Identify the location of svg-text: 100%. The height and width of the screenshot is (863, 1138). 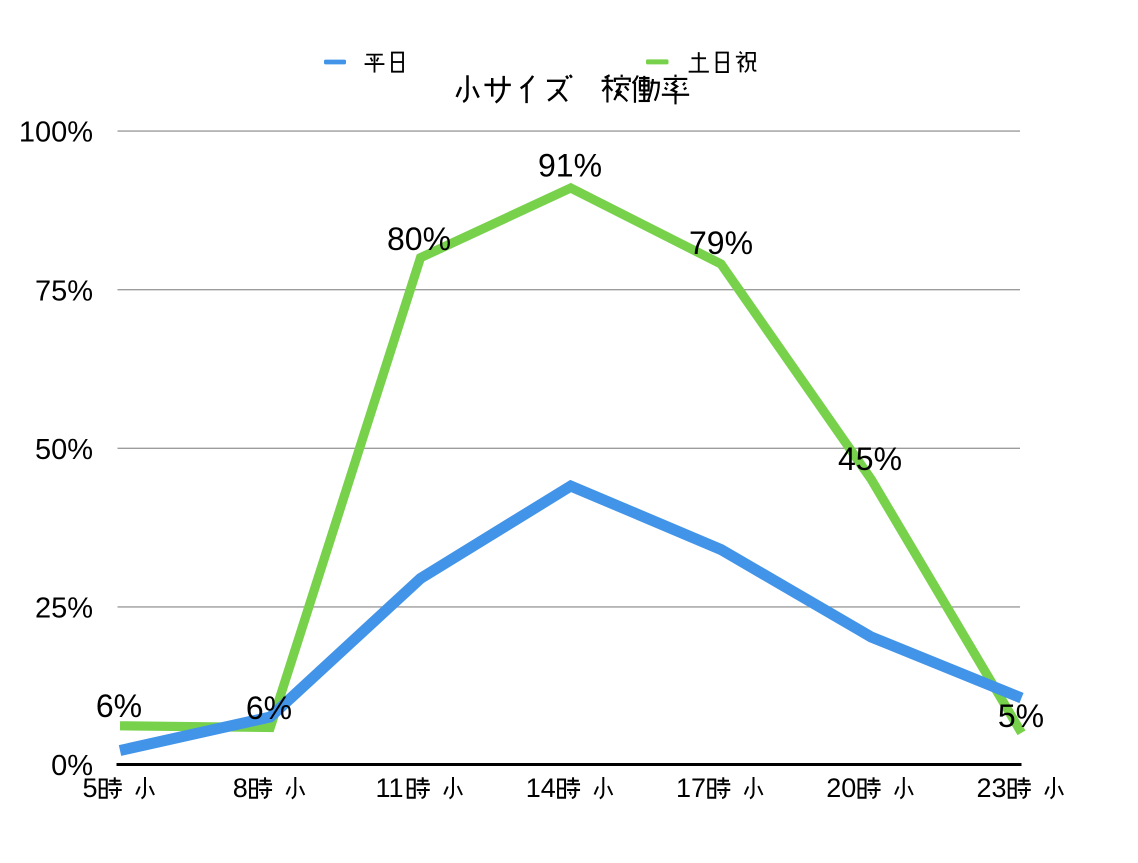
(56, 133).